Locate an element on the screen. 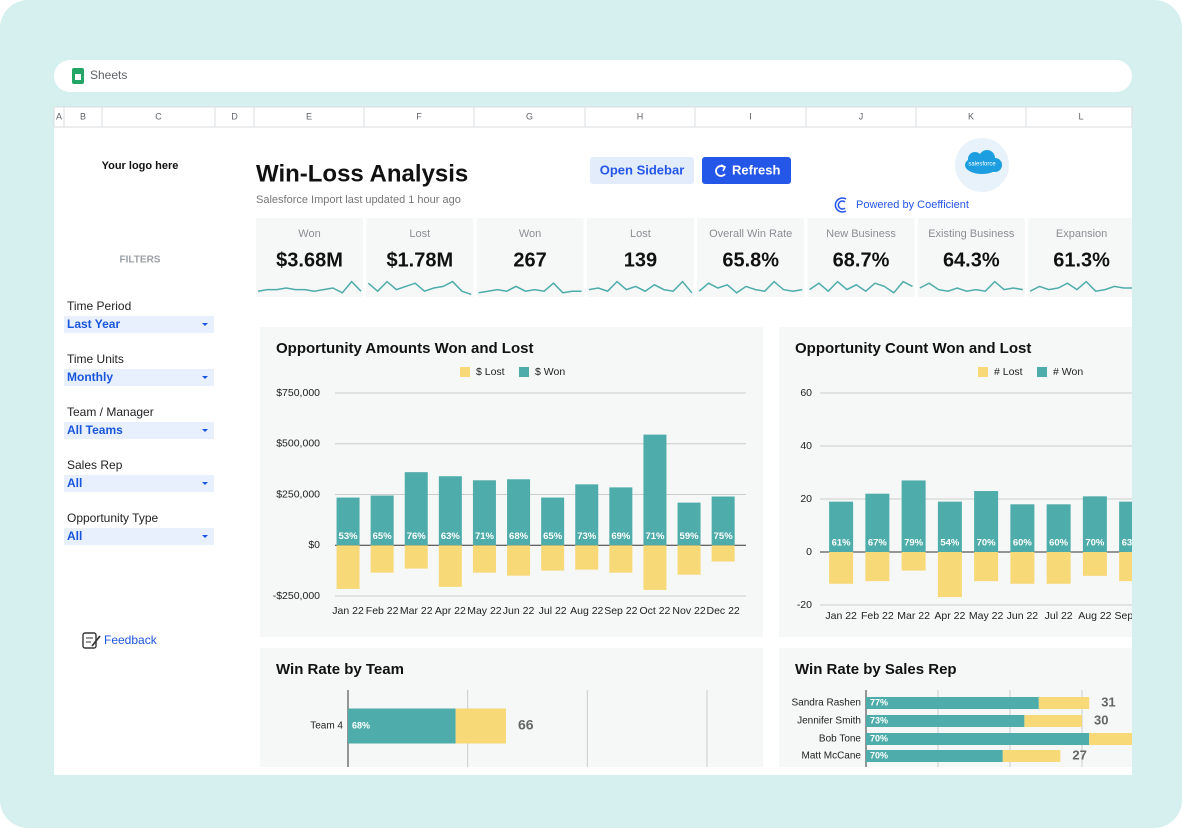 Image resolution: width=1182 pixels, height=828 pixels. feedback-link: Feedback is located at coordinates (120, 640).